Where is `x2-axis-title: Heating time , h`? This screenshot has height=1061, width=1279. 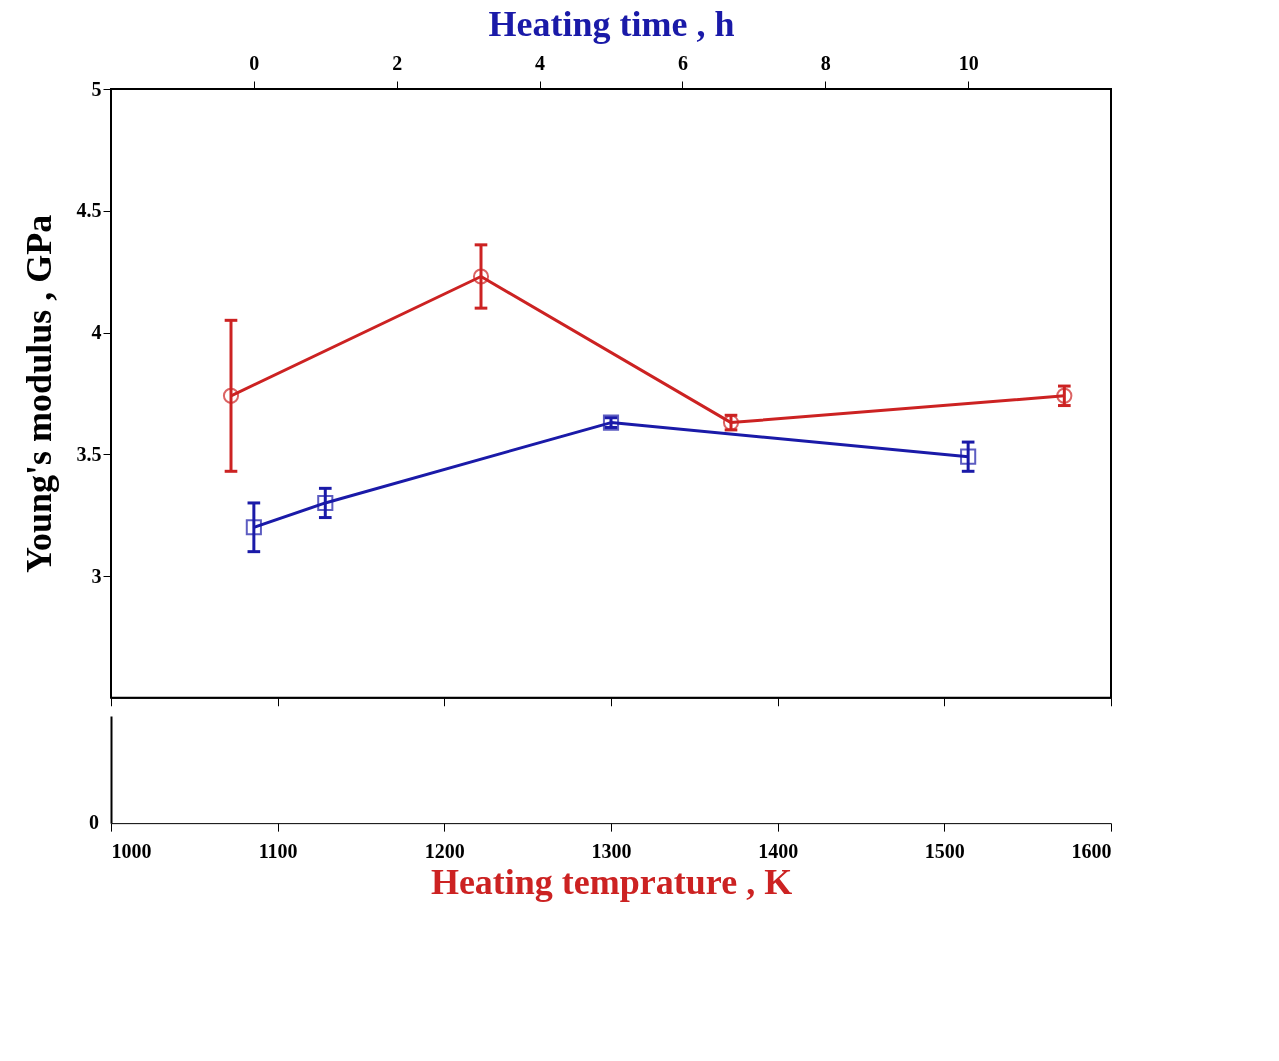
x2-axis-title: Heating time , h is located at coordinates (611, 23).